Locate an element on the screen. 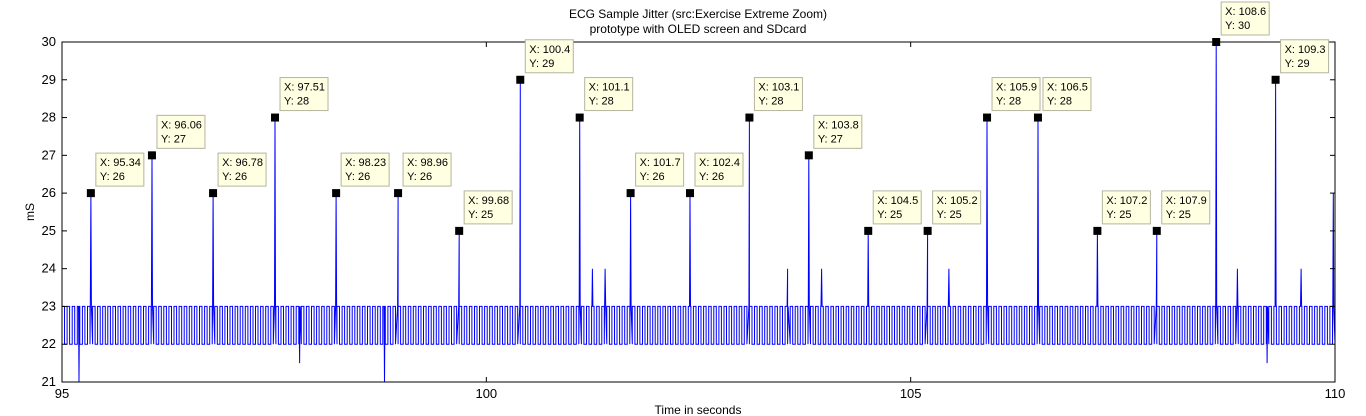  datatip-x-label: X: 95.34 is located at coordinates (120, 163).